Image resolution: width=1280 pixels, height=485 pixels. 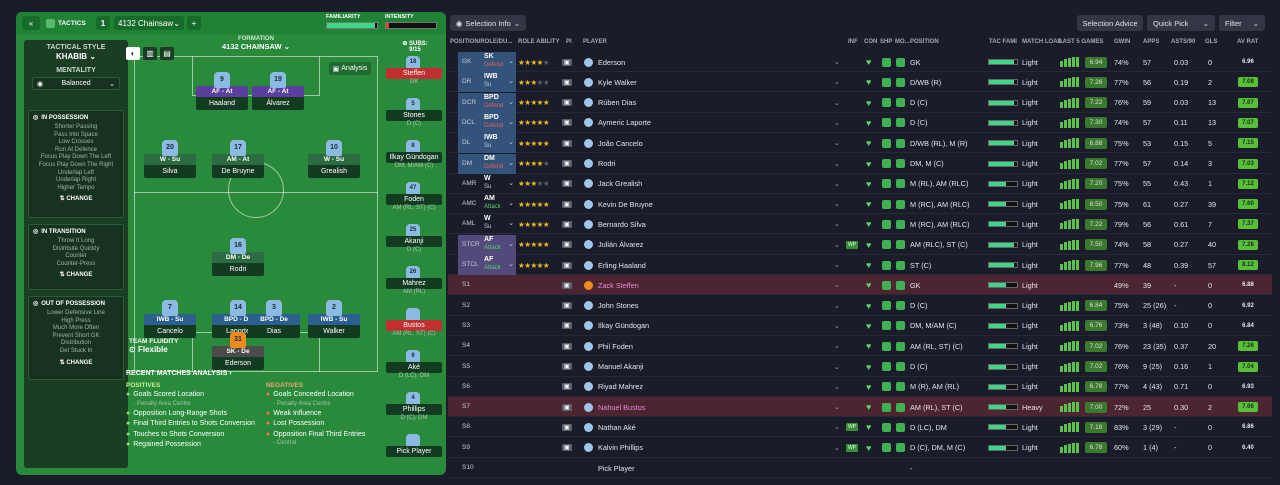 I want to click on position-role-cell: S1, so click(x=487, y=285).